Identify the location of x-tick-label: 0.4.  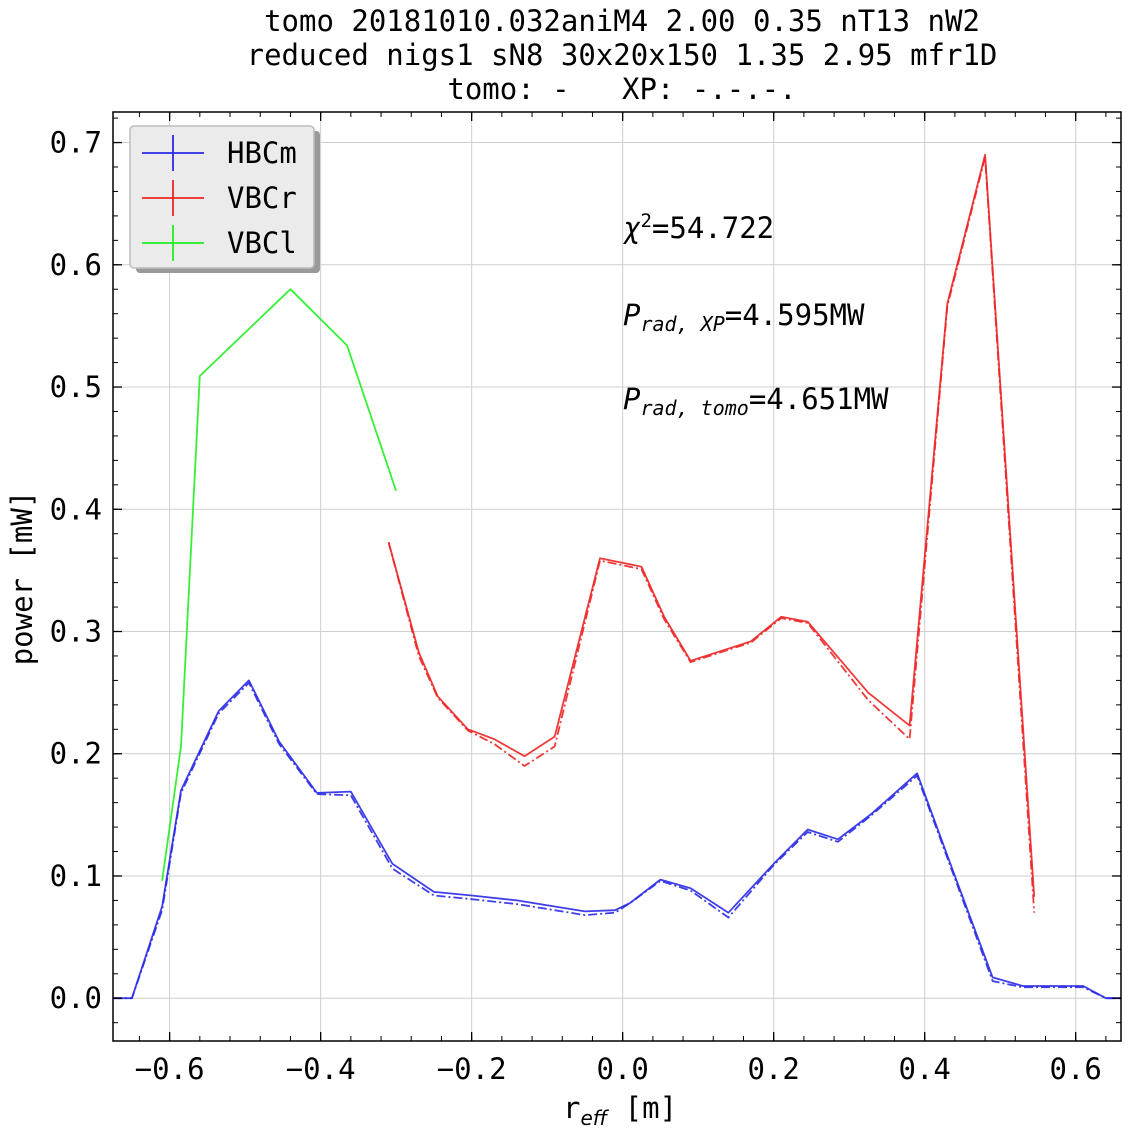
(924, 1069).